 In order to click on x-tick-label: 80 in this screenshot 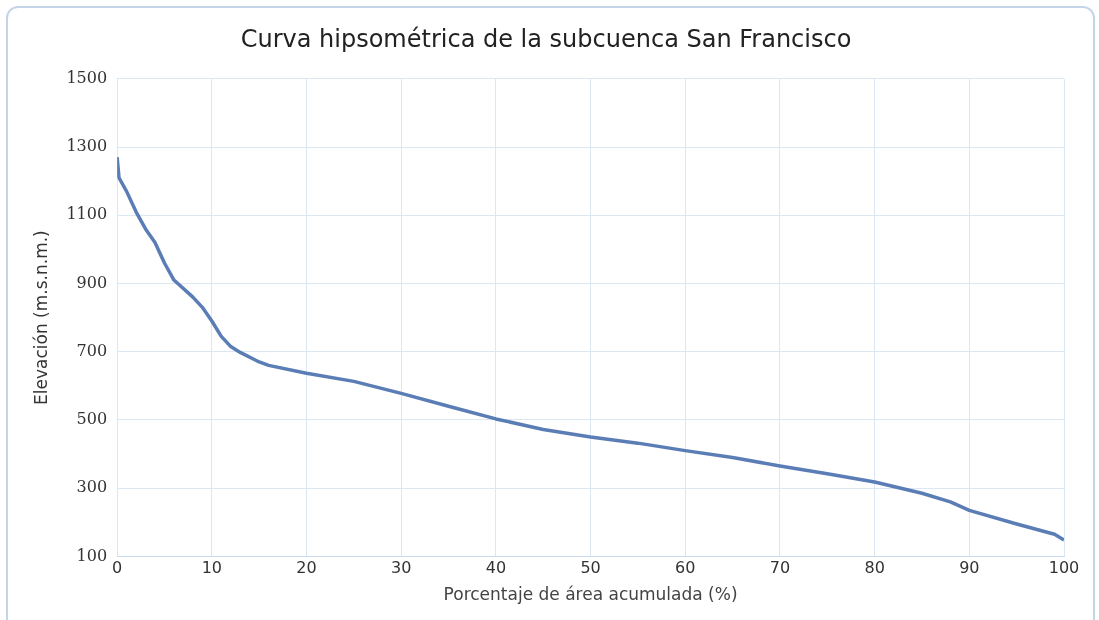, I will do `click(874, 568)`.